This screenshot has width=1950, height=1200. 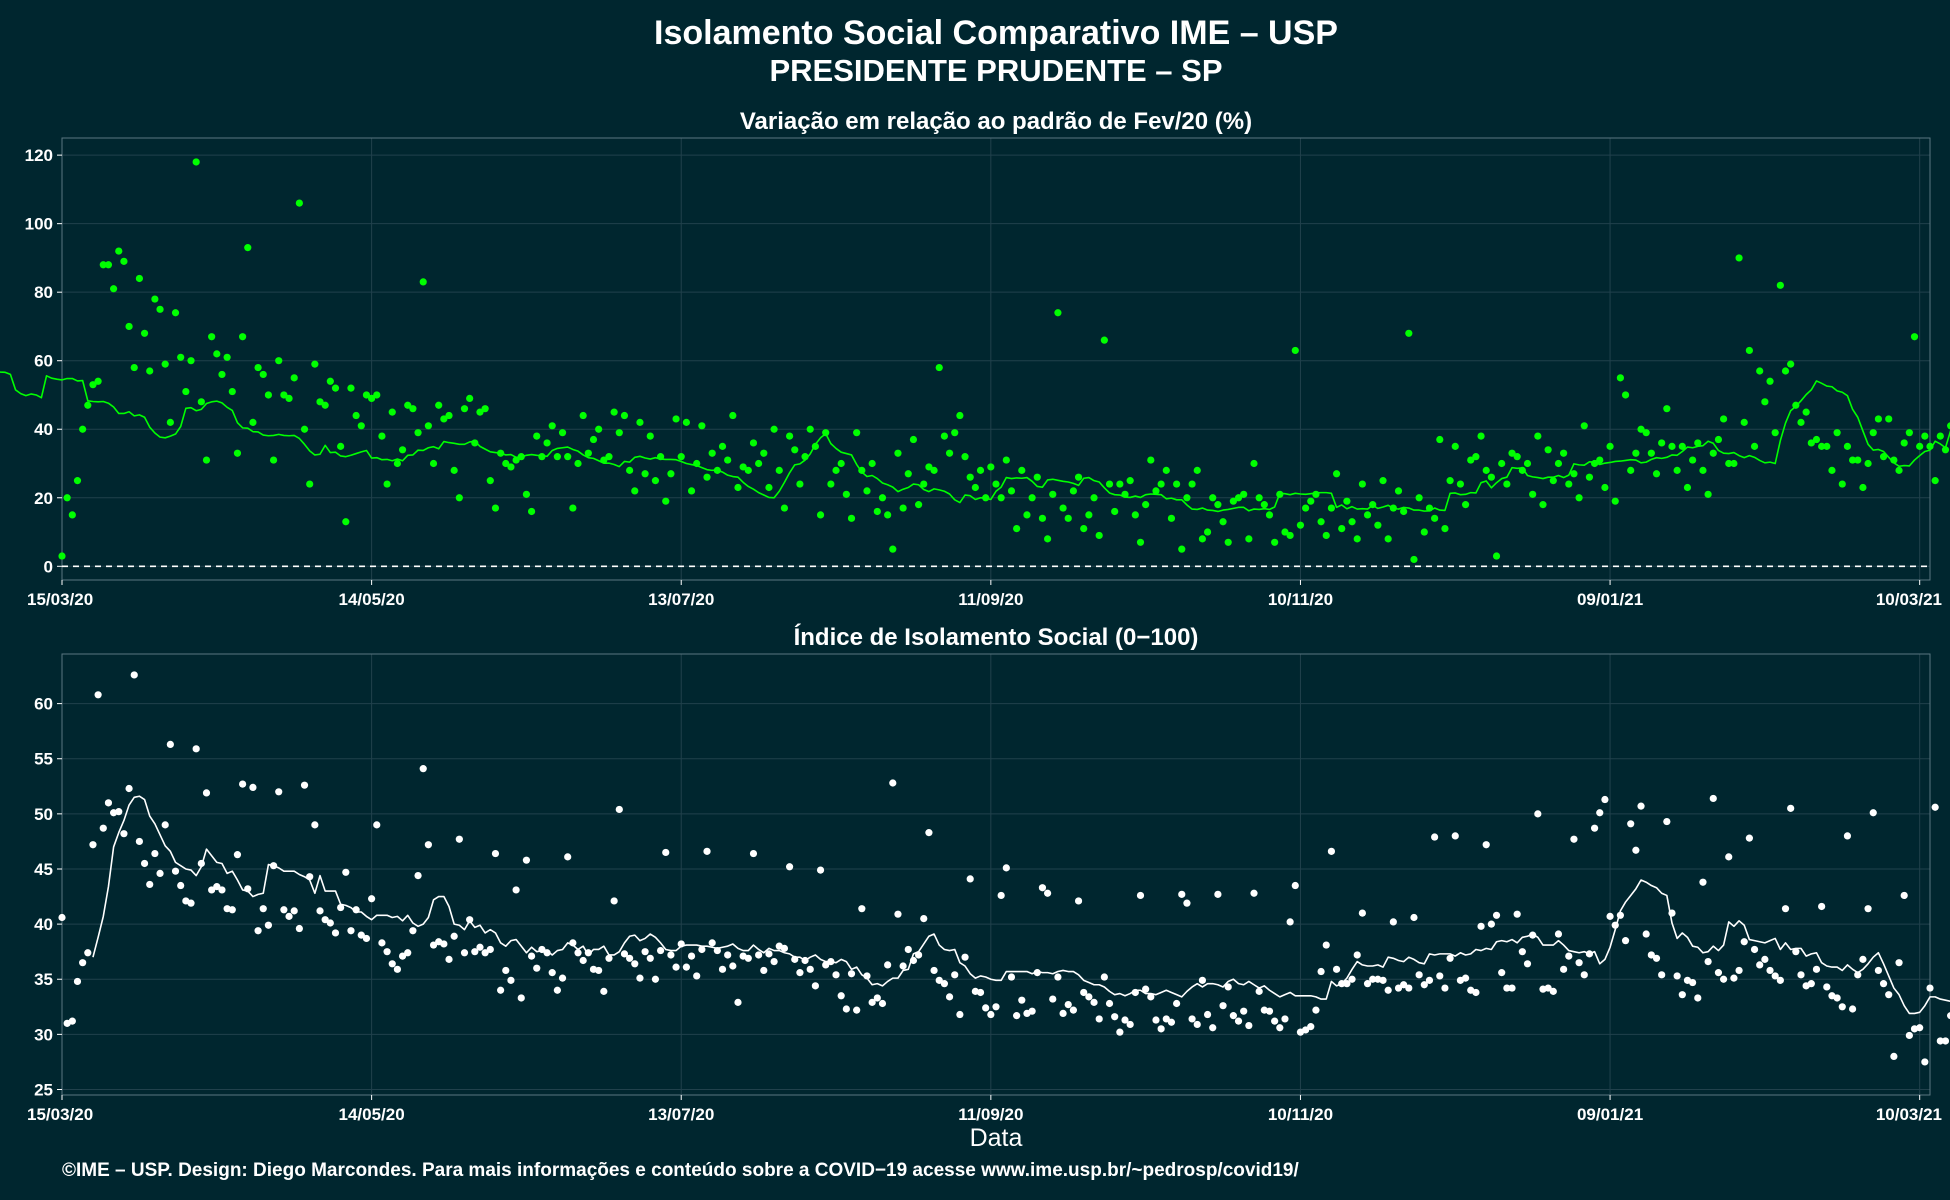 I want to click on panel2-y-tick-label: 55, so click(x=43, y=759).